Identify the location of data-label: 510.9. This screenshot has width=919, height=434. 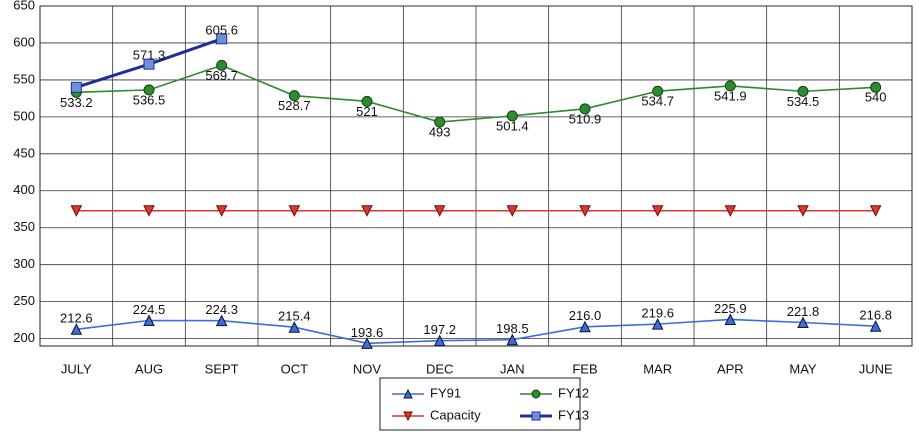
(585, 118).